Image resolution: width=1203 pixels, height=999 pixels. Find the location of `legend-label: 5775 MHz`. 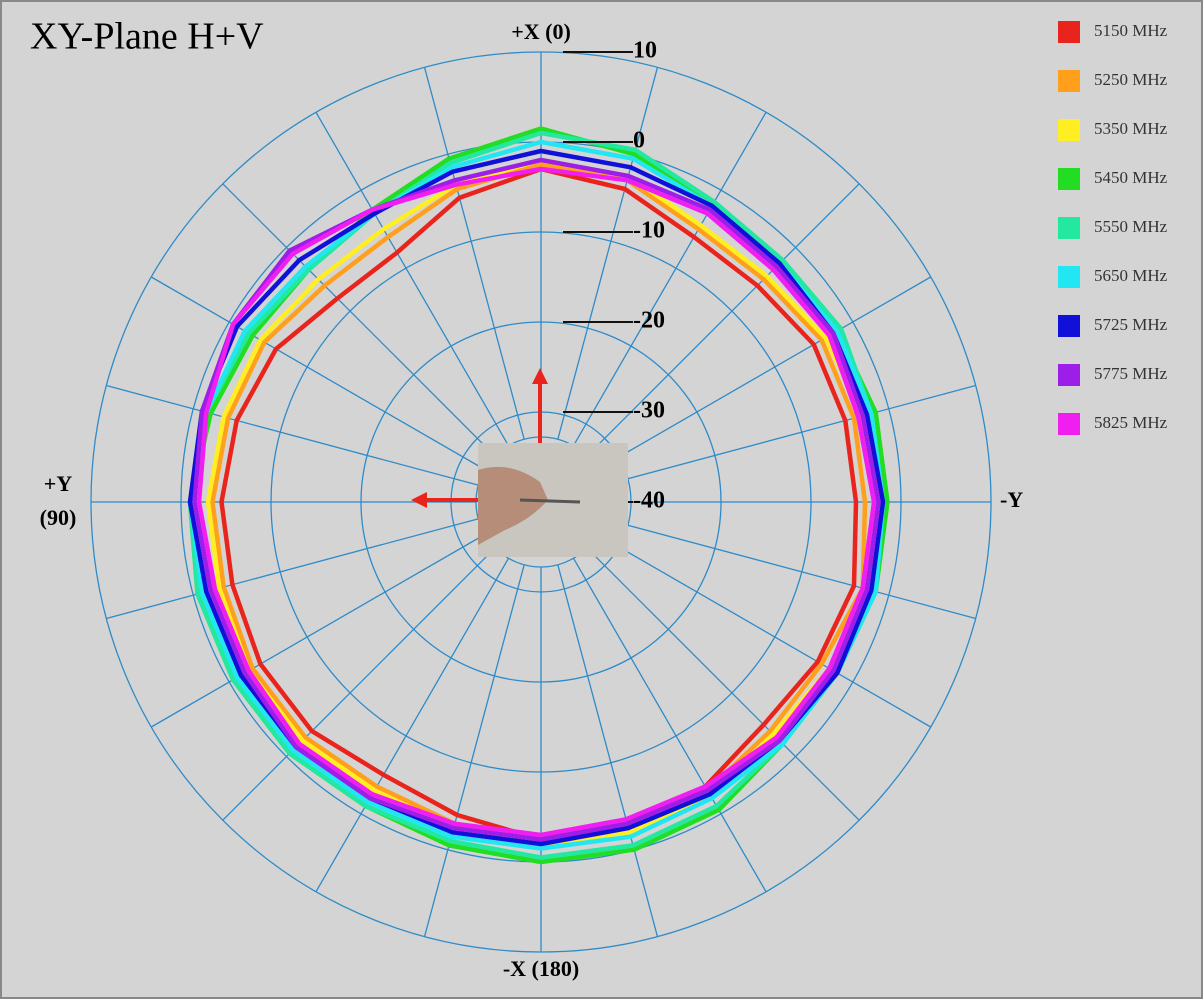

legend-label: 5775 MHz is located at coordinates (1131, 373).